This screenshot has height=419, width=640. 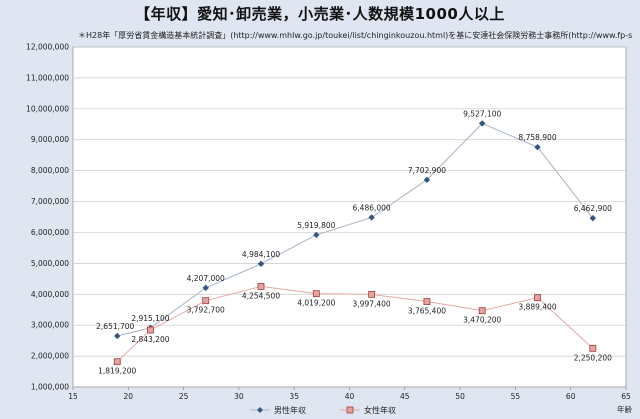 I want to click on x-tick-label: 55, so click(x=516, y=396).